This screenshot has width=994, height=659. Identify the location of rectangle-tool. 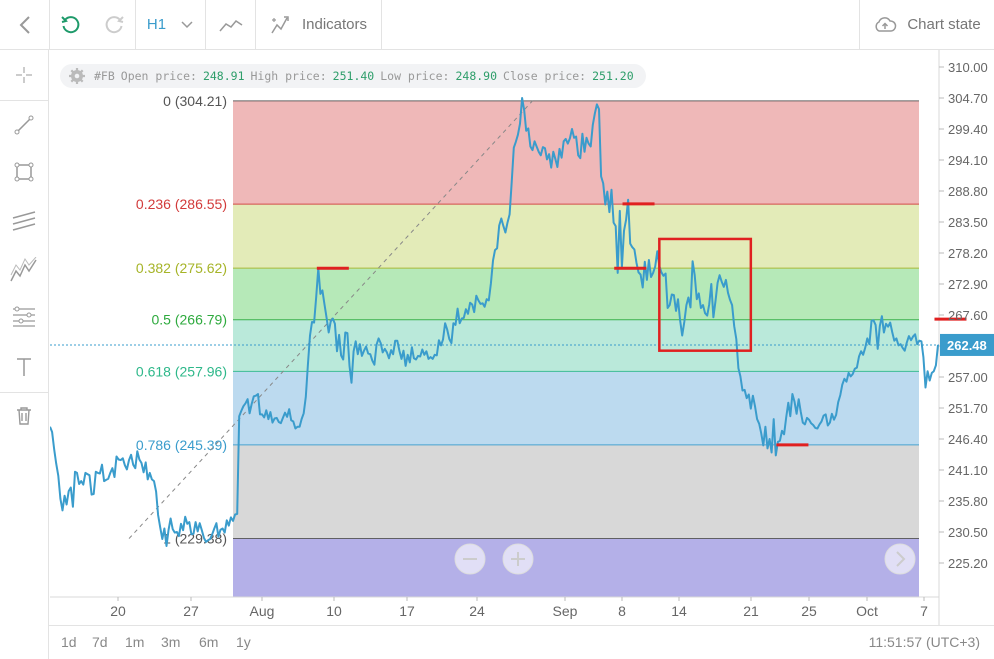
(24, 172).